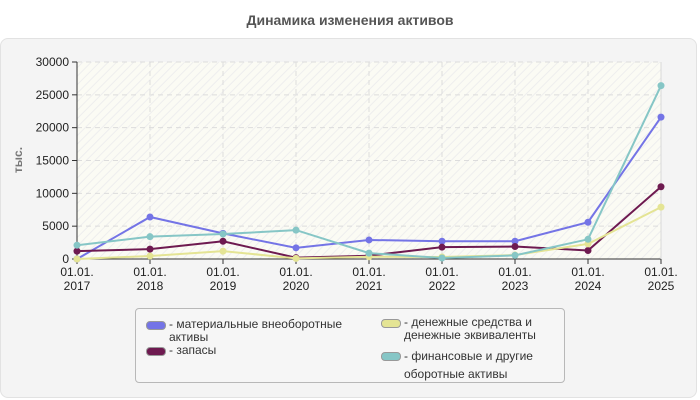 The height and width of the screenshot is (400, 700). Describe the element at coordinates (296, 286) in the screenshot. I see `x-tick-label: 2020` at that location.